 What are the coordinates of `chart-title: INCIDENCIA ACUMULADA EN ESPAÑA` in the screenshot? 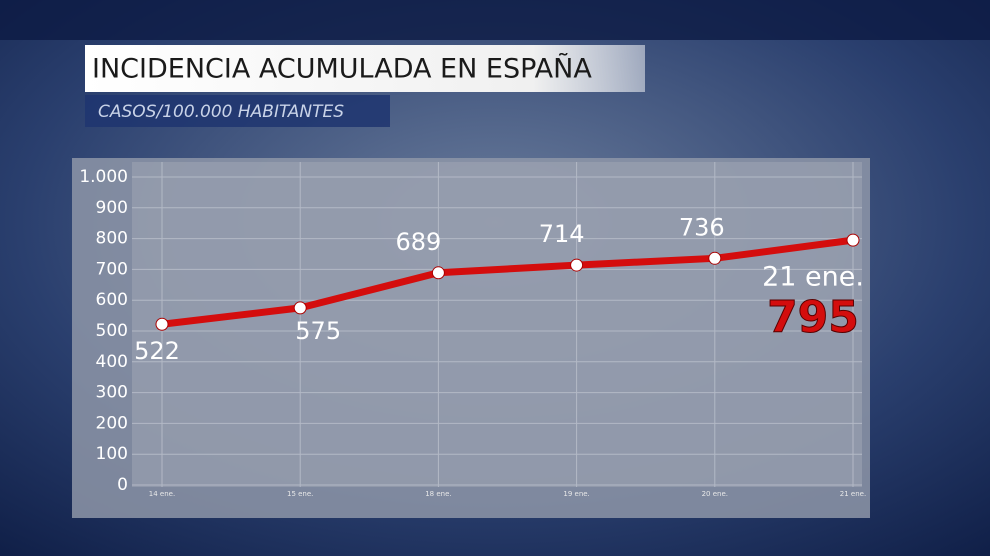 It's located at (342, 69).